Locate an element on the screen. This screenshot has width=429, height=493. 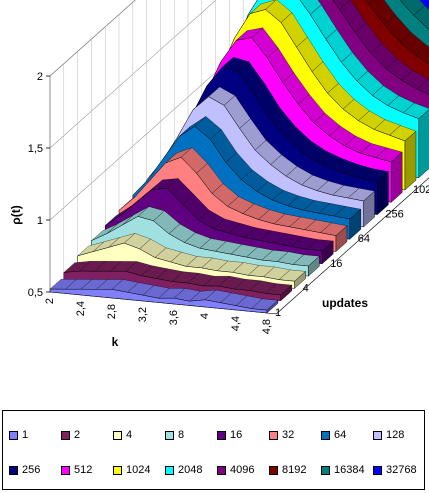
legend-label: 256 is located at coordinates (31, 470).